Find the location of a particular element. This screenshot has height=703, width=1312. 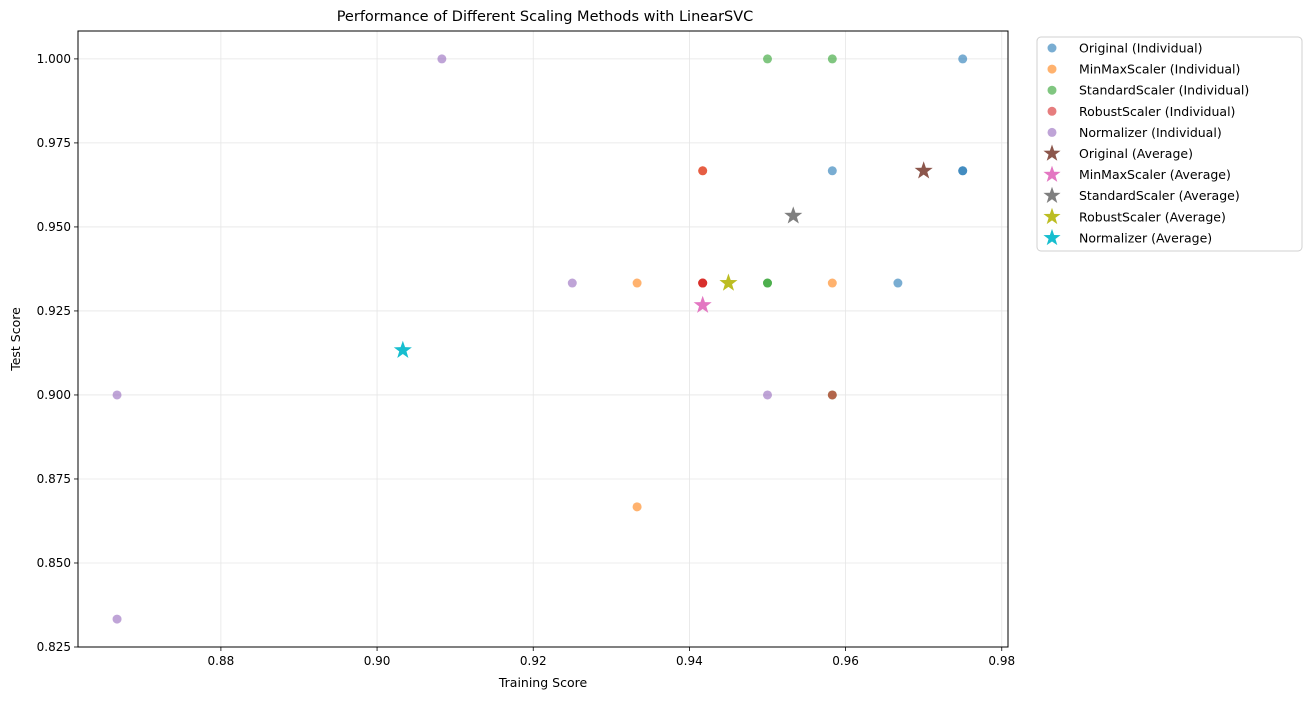

y-tick-label: 0.975 is located at coordinates (54, 143).